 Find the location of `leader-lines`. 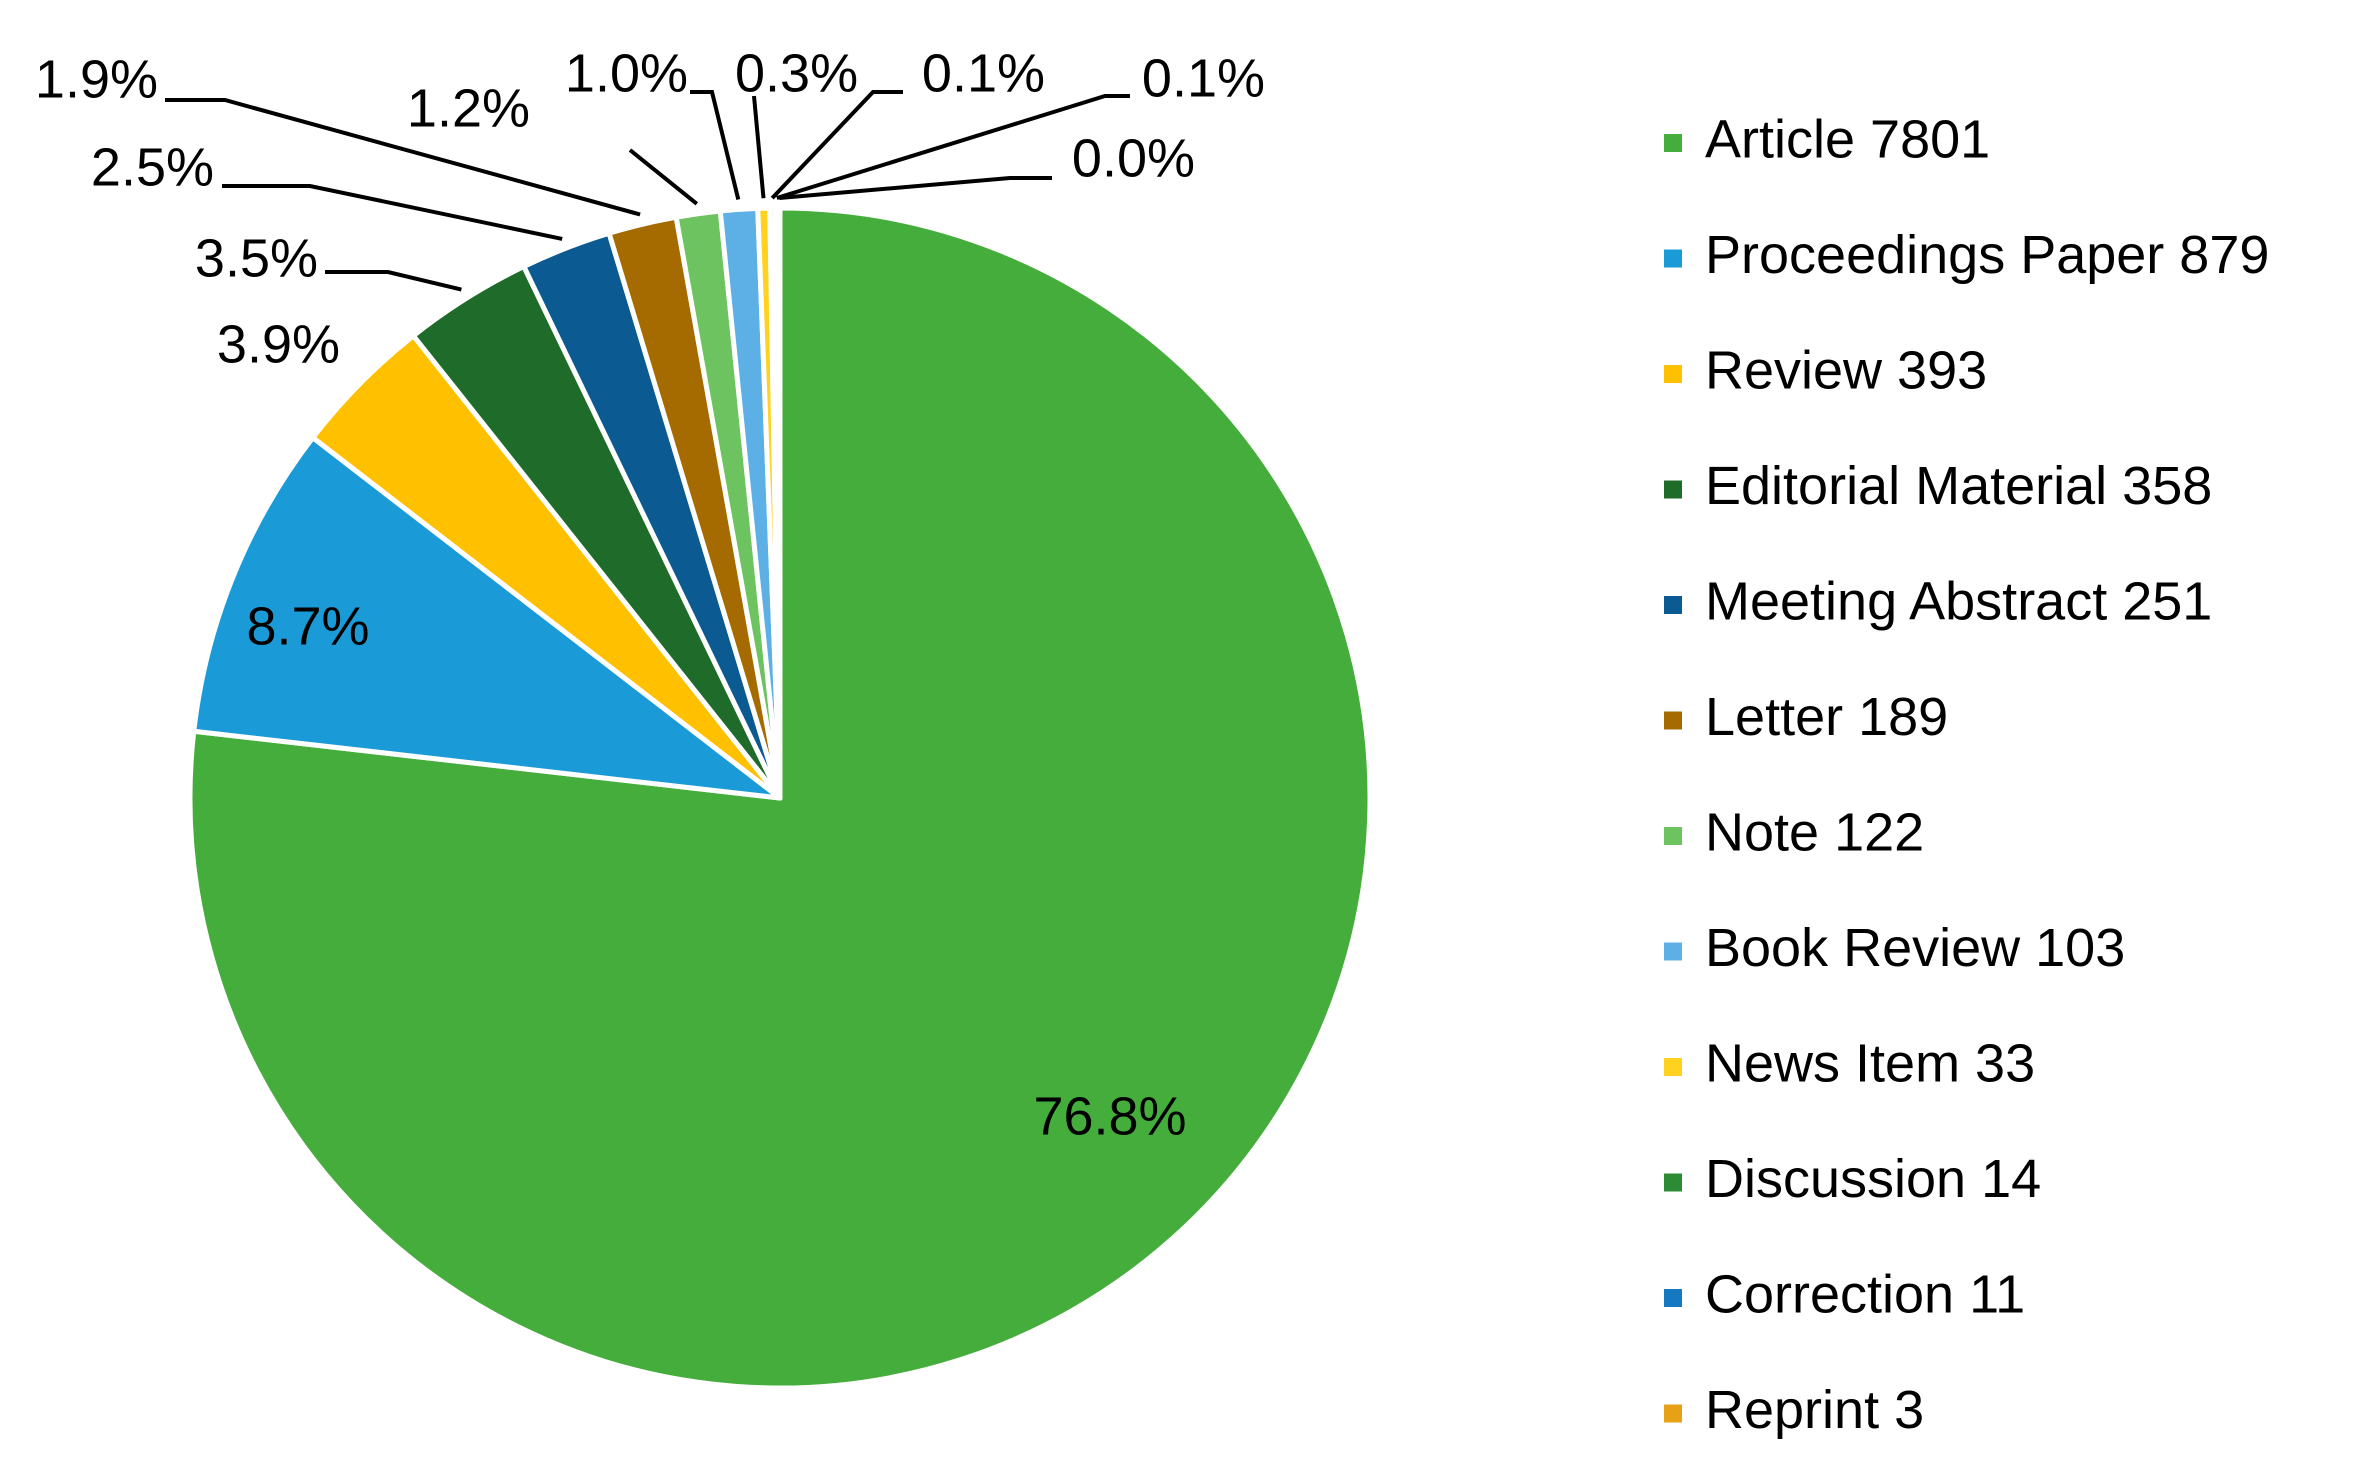

leader-lines is located at coordinates (647, 191).